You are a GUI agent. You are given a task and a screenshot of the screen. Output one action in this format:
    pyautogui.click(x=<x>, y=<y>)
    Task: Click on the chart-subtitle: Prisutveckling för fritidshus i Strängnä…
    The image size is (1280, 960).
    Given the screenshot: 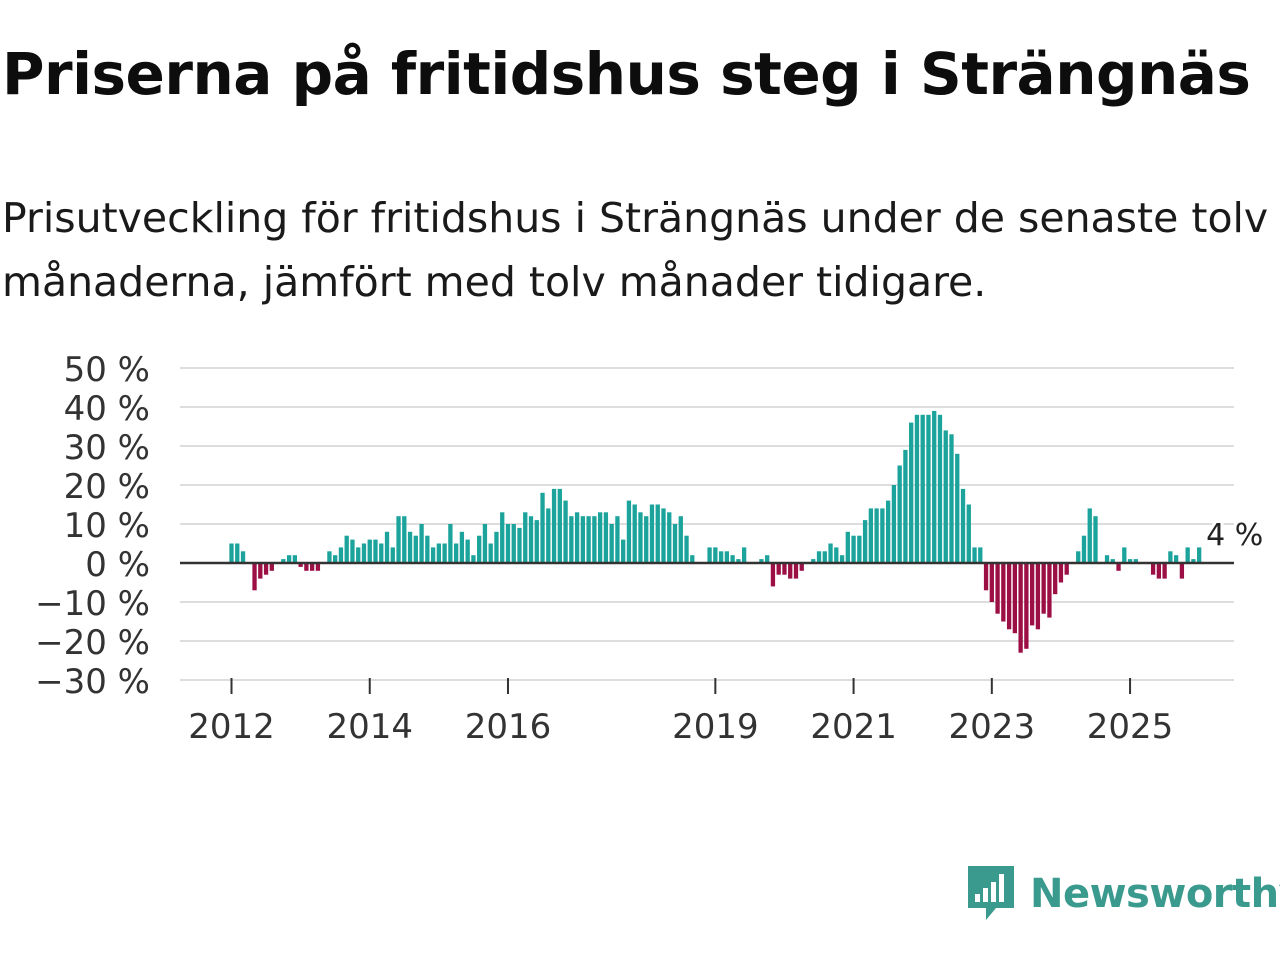 What is the action you would take?
    pyautogui.click(x=635, y=250)
    